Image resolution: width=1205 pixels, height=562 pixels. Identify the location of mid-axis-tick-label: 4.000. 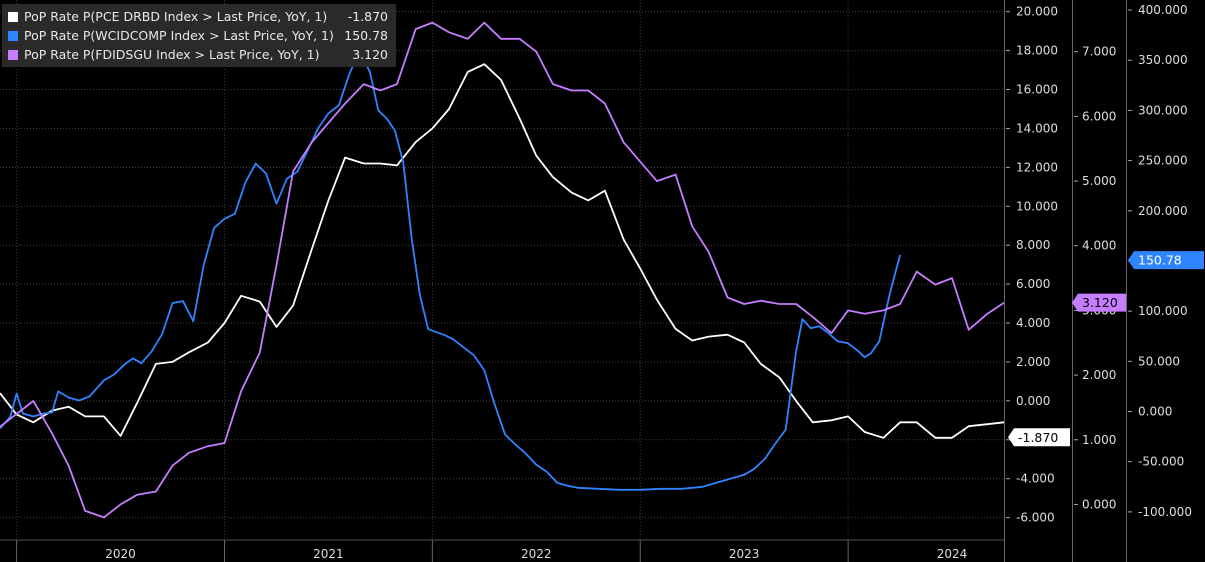
(1099, 246).